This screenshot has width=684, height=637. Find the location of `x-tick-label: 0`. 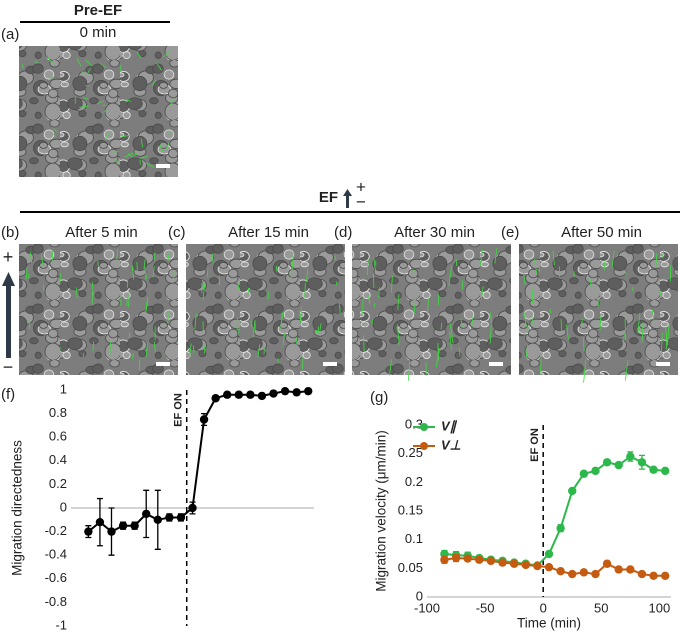

x-tick-label: 0 is located at coordinates (543, 607).